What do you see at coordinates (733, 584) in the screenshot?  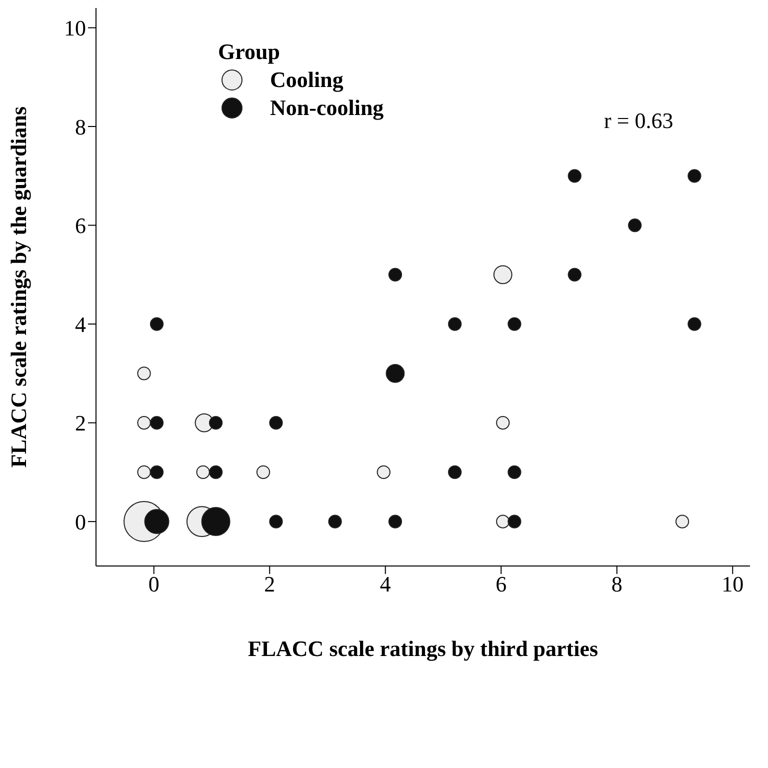 I see `x-tick-label: 10` at bounding box center [733, 584].